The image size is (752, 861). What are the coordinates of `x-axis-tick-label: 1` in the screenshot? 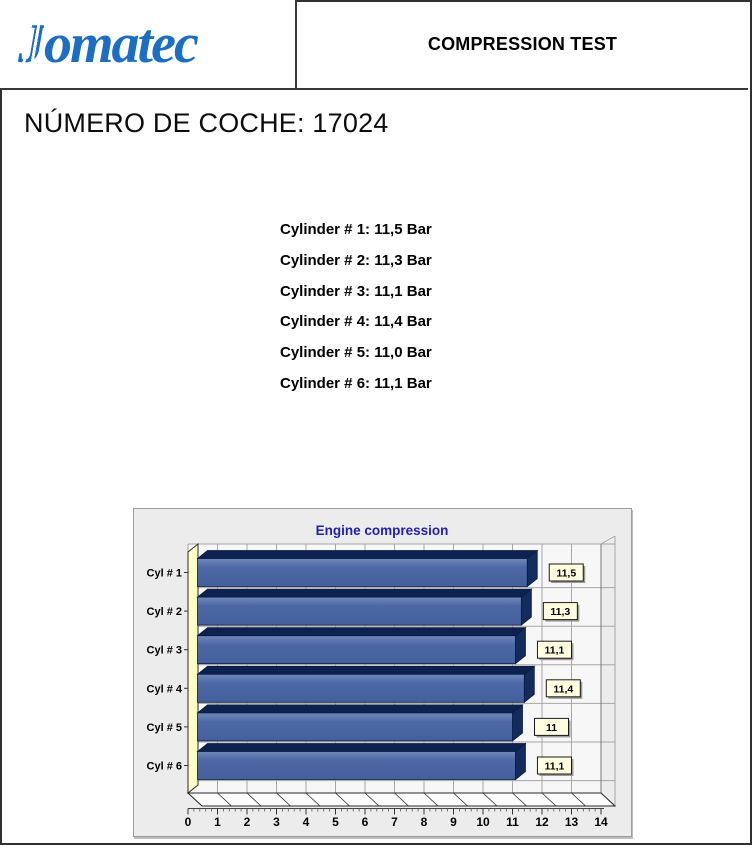 It's located at (217, 822).